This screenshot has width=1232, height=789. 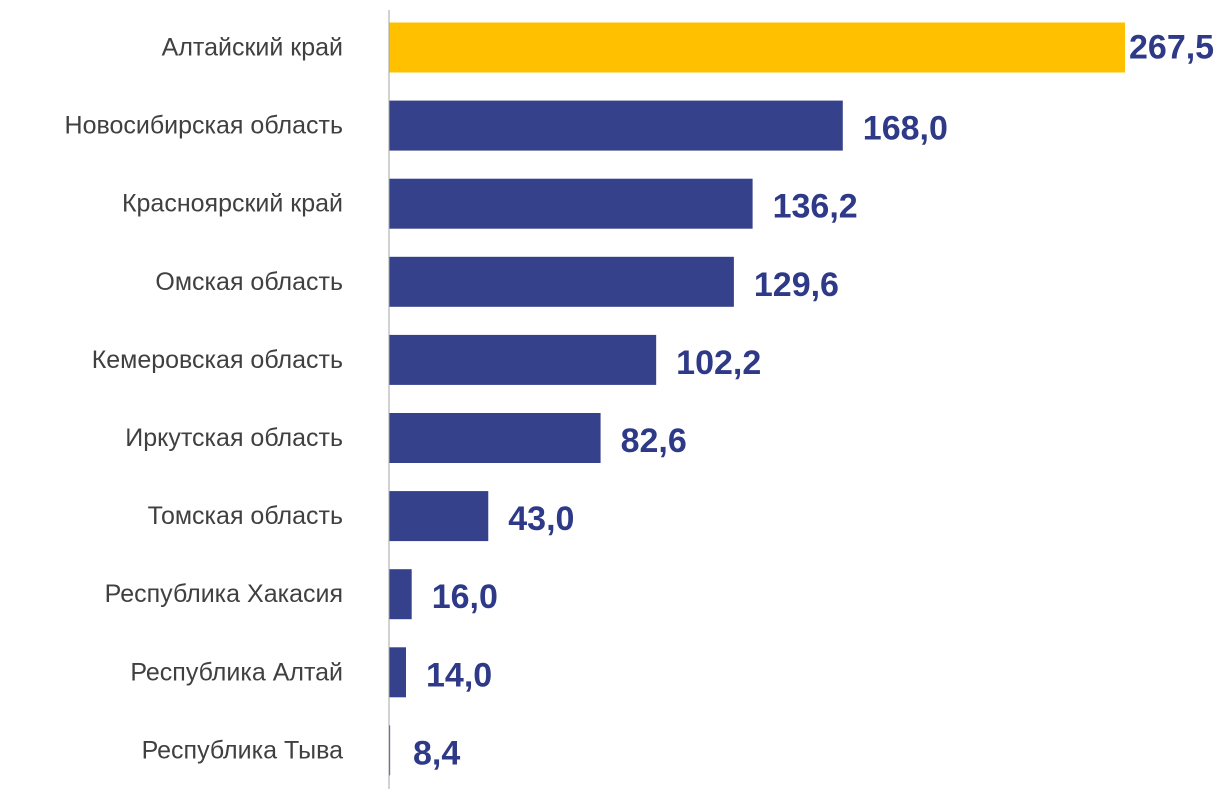 I want to click on category-label-3: Красноярский край, so click(x=232, y=204).